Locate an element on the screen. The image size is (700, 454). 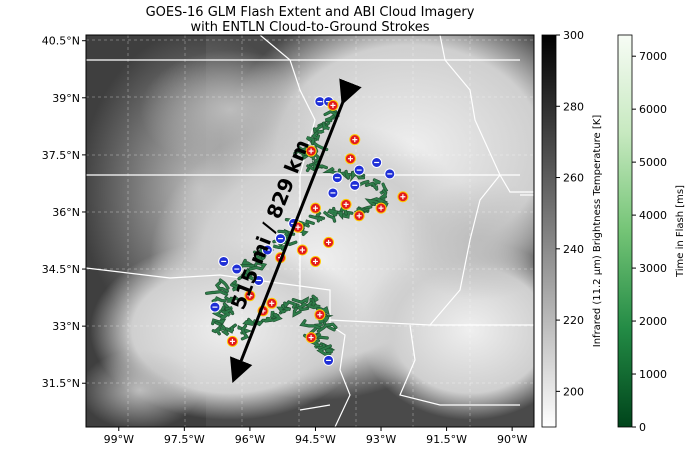
flash-tick-label: 1000 is located at coordinates (653, 374).